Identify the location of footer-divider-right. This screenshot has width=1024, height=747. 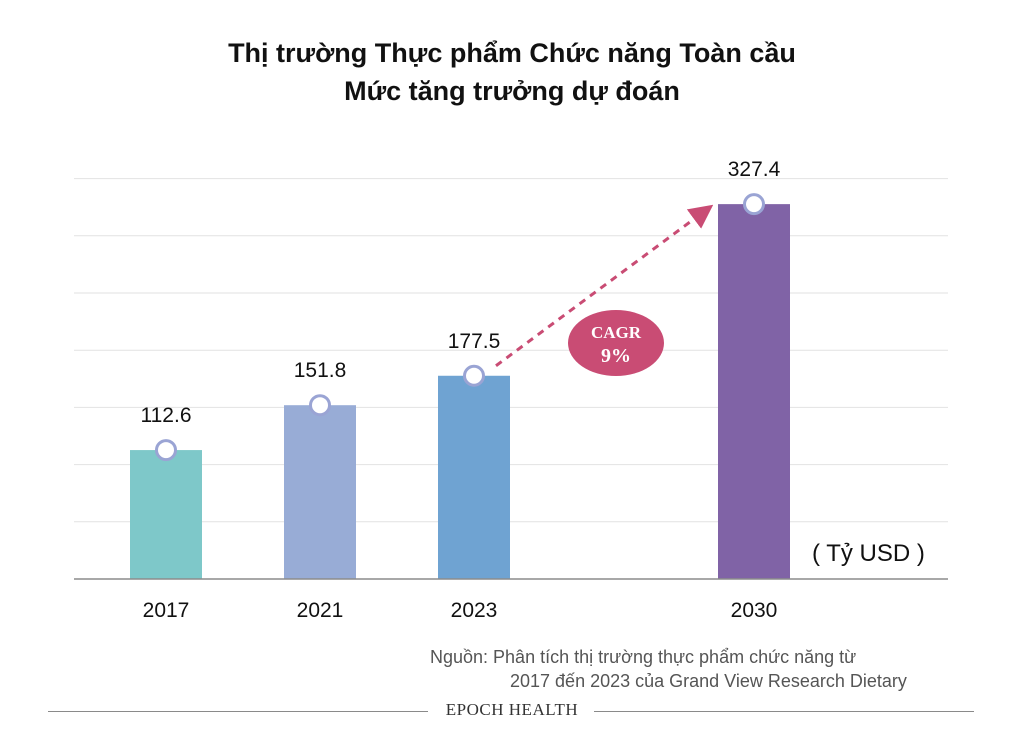
(784, 711).